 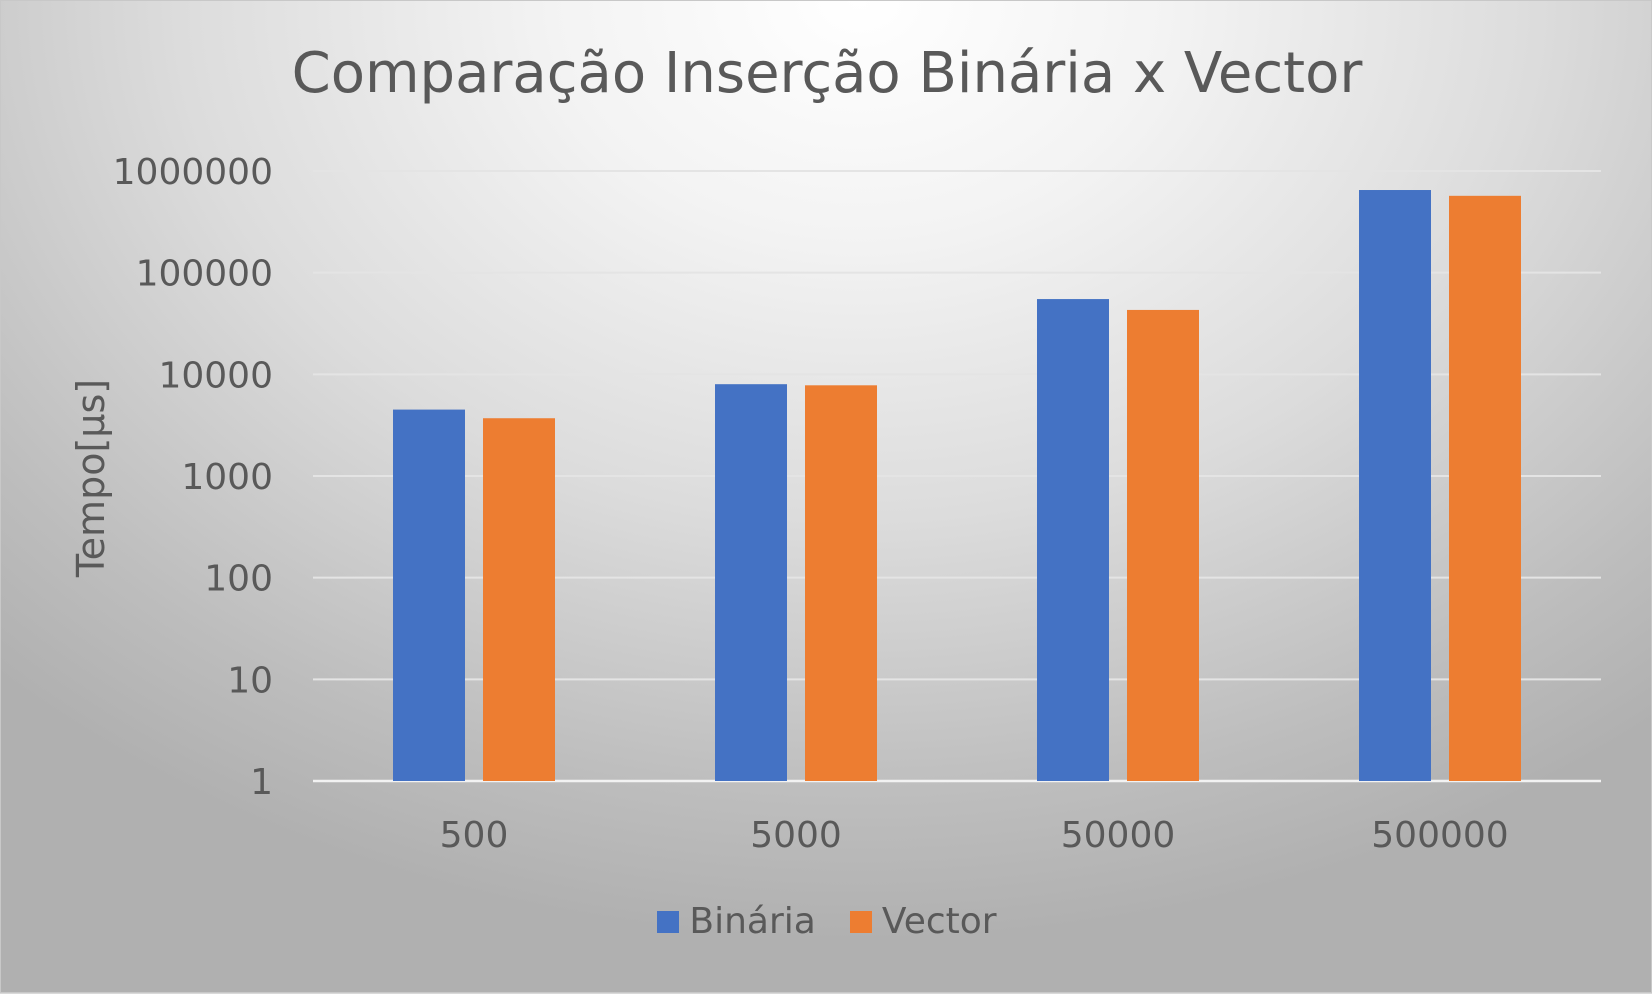 What do you see at coordinates (238, 579) in the screenshot?
I see `y-tick-label: 100` at bounding box center [238, 579].